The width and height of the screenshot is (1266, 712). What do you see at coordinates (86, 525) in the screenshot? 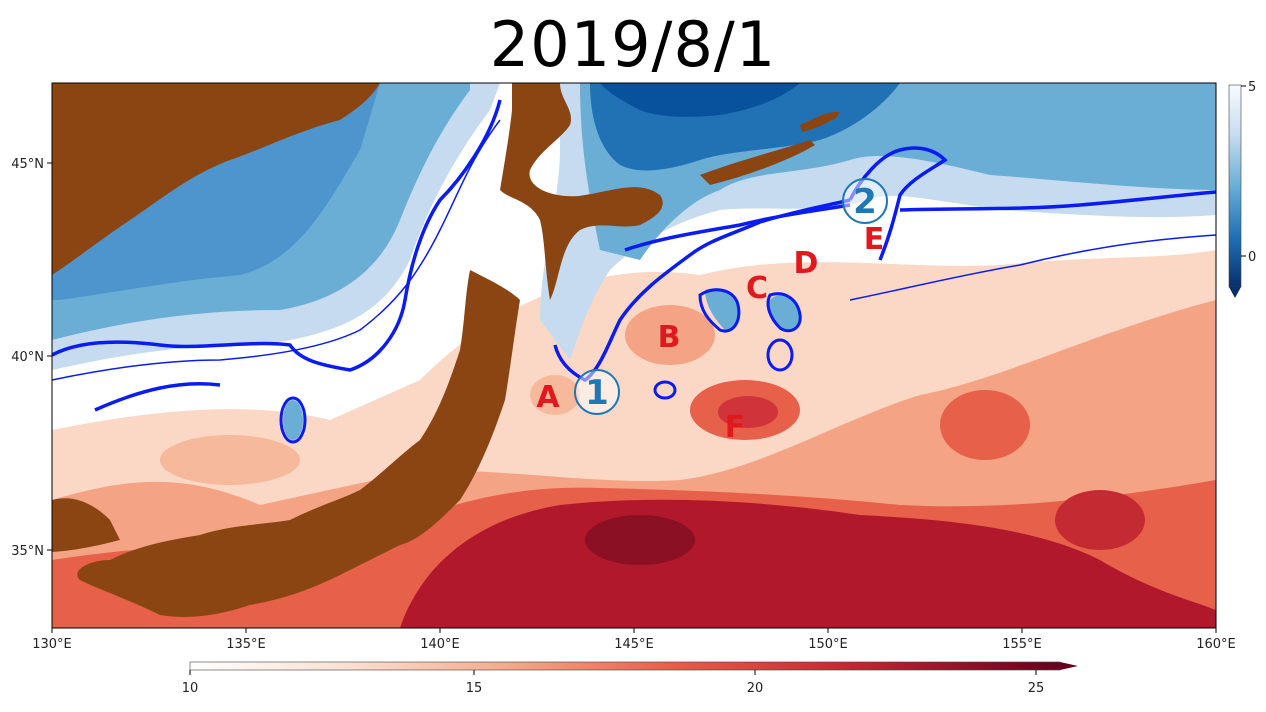
I see `land-korea` at bounding box center [86, 525].